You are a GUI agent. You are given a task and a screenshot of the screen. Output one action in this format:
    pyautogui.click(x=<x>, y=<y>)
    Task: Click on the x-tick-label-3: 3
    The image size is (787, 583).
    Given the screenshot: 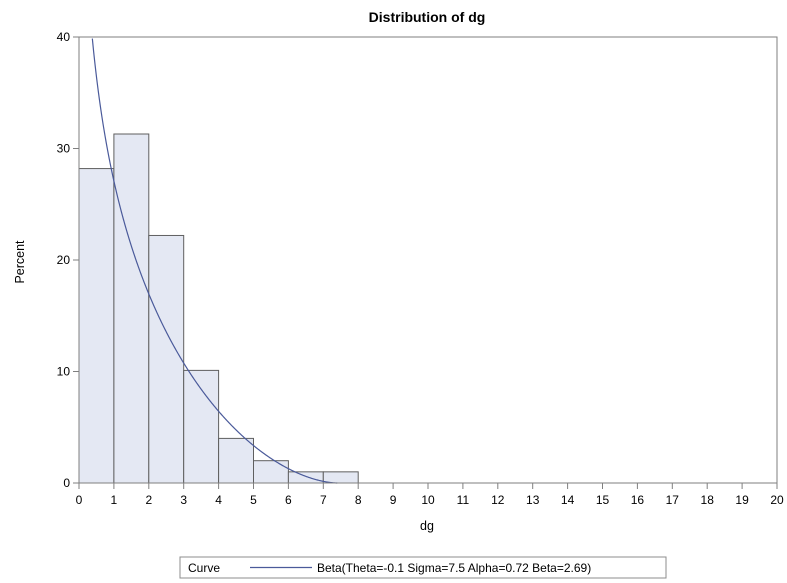 What is the action you would take?
    pyautogui.click(x=183, y=500)
    